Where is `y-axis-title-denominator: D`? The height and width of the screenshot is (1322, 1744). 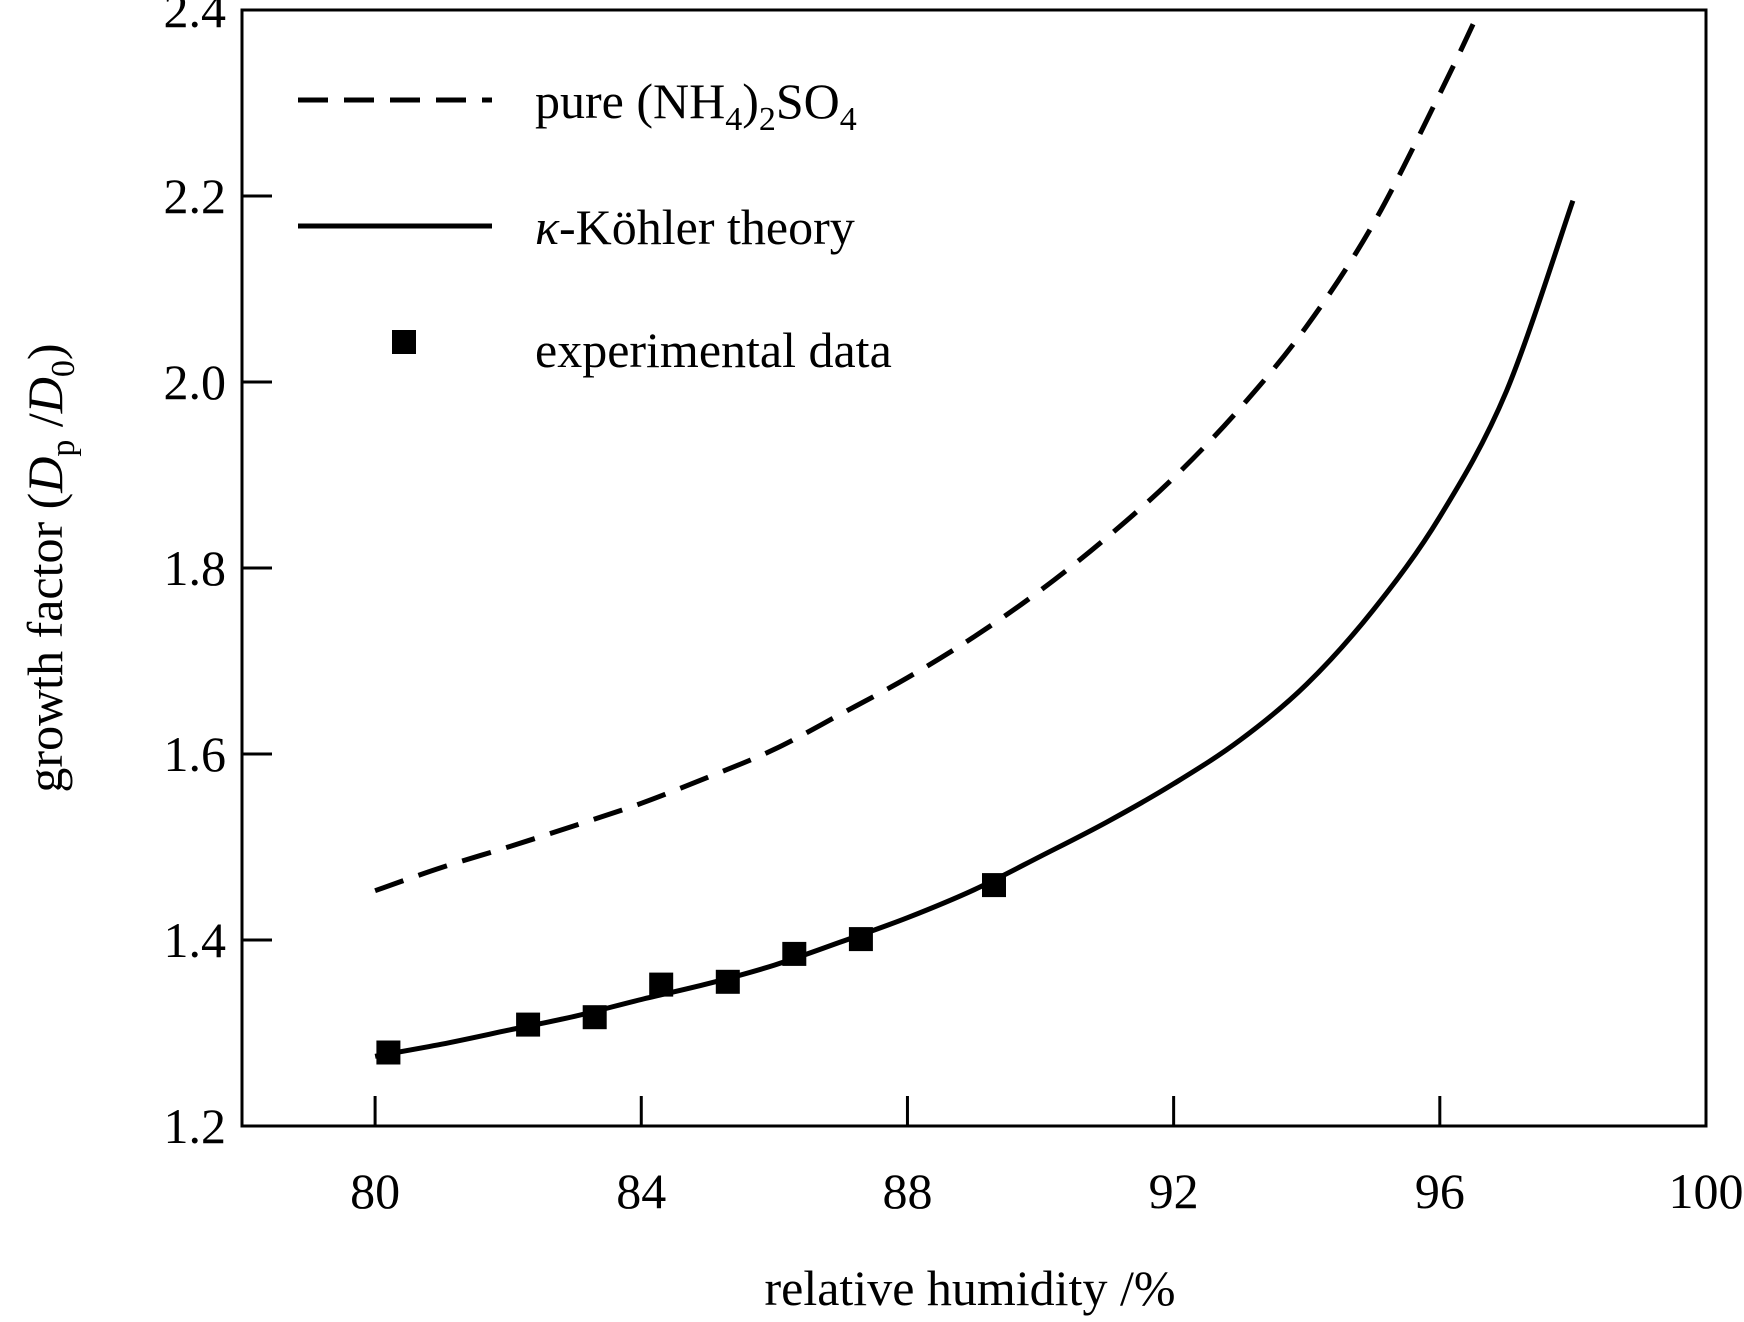
y-axis-title-denominator: D is located at coordinates (45, 395).